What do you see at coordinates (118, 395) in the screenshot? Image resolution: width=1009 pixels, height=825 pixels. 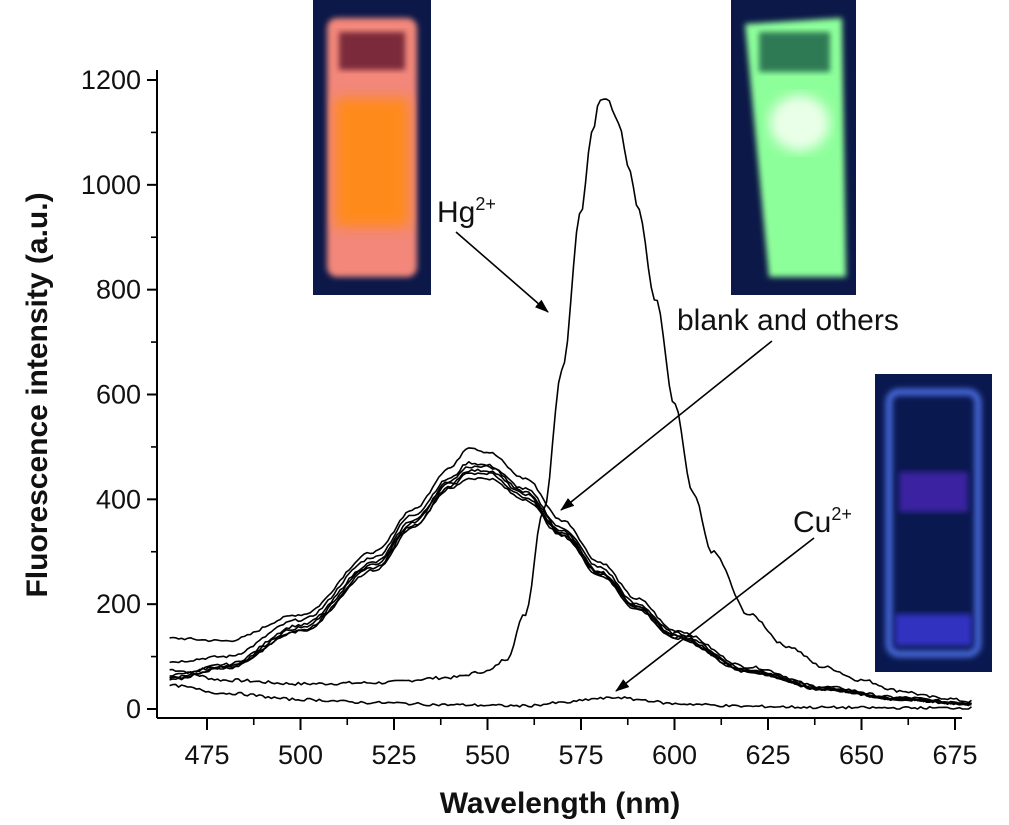 I see `y-tick-label: 600` at bounding box center [118, 395].